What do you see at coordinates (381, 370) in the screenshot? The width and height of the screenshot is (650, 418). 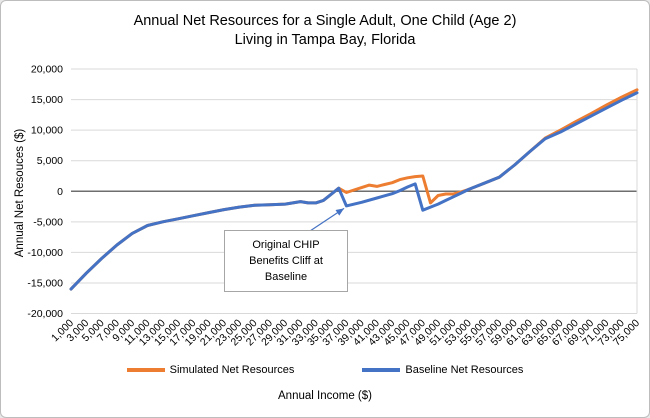 I see `baseline-line-swatch` at bounding box center [381, 370].